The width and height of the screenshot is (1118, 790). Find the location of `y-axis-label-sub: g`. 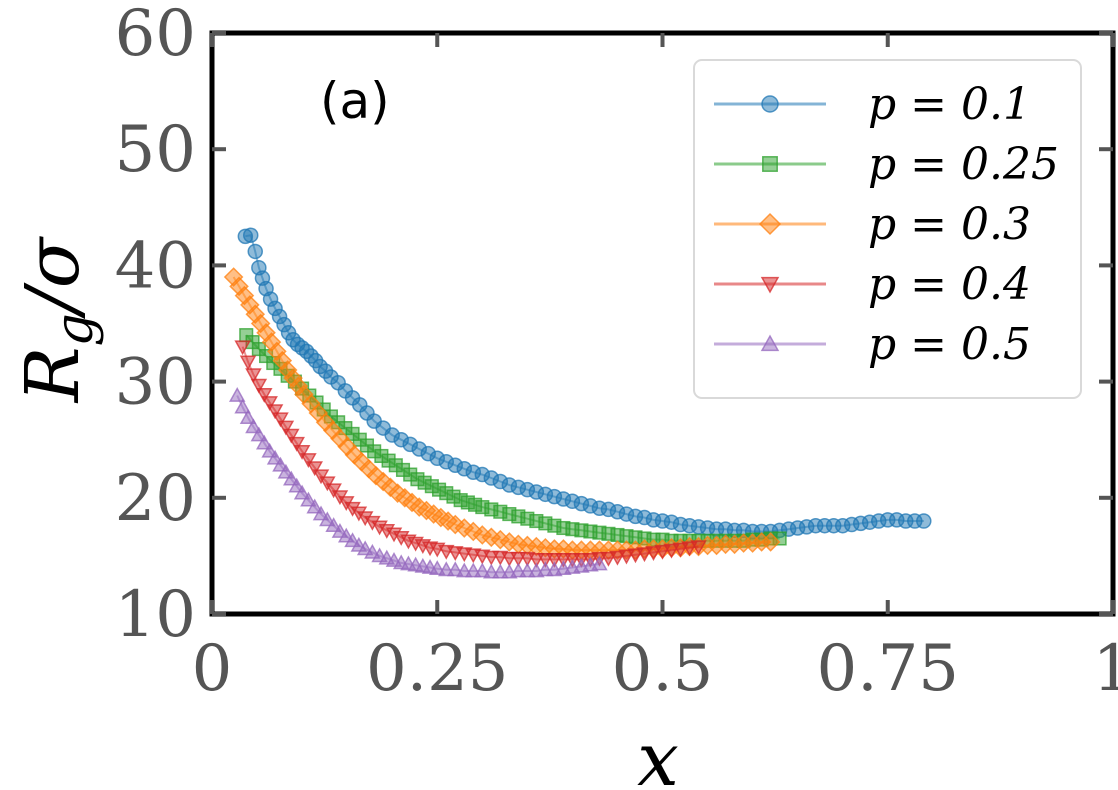

y-axis-label-sub: g is located at coordinates (75, 329).